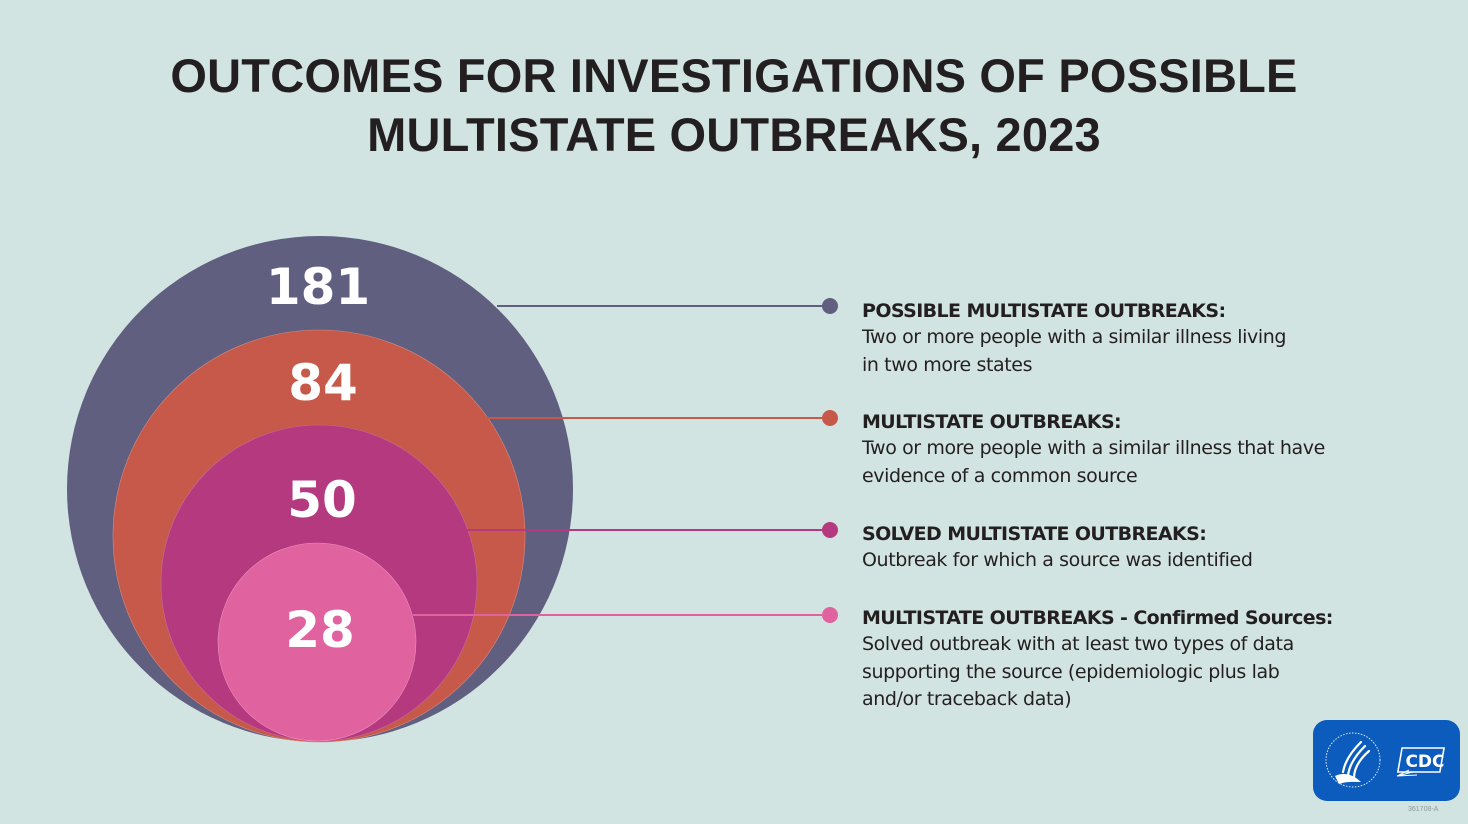  I want to click on legend-heading: MULTISTATE OUTBREAKS:, so click(992, 422).